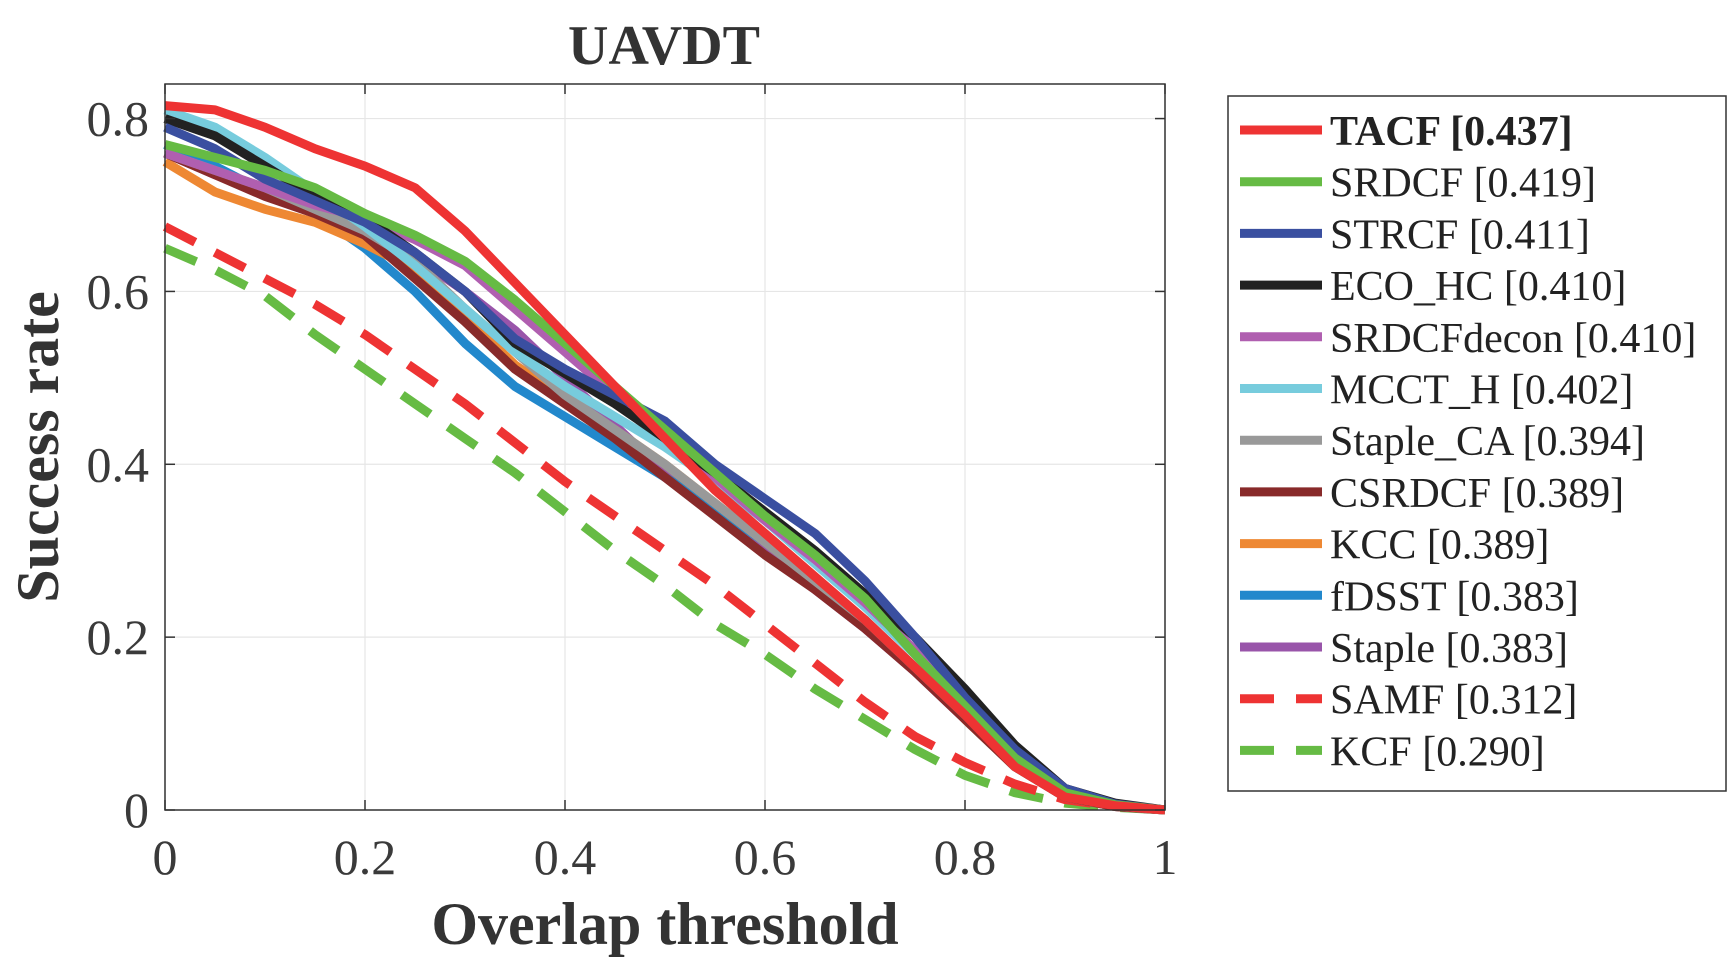 This screenshot has height=959, width=1731. Describe the element at coordinates (965, 857) in the screenshot. I see `x-tick-label: 0.8` at that location.